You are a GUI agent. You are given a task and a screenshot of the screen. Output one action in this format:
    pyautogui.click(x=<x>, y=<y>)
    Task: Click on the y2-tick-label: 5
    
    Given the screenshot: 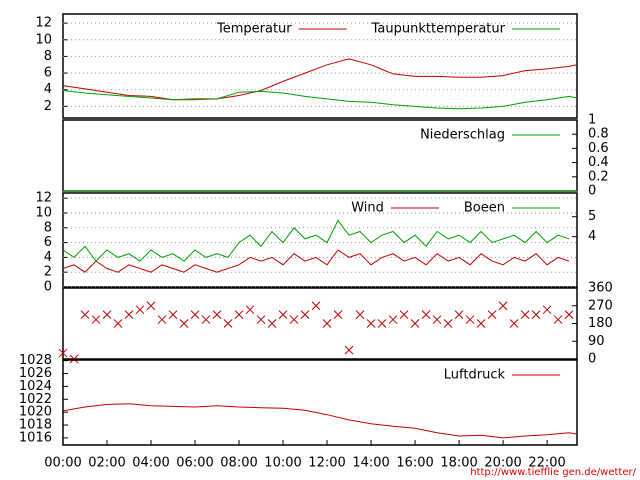 What is the action you would take?
    pyautogui.click(x=592, y=216)
    